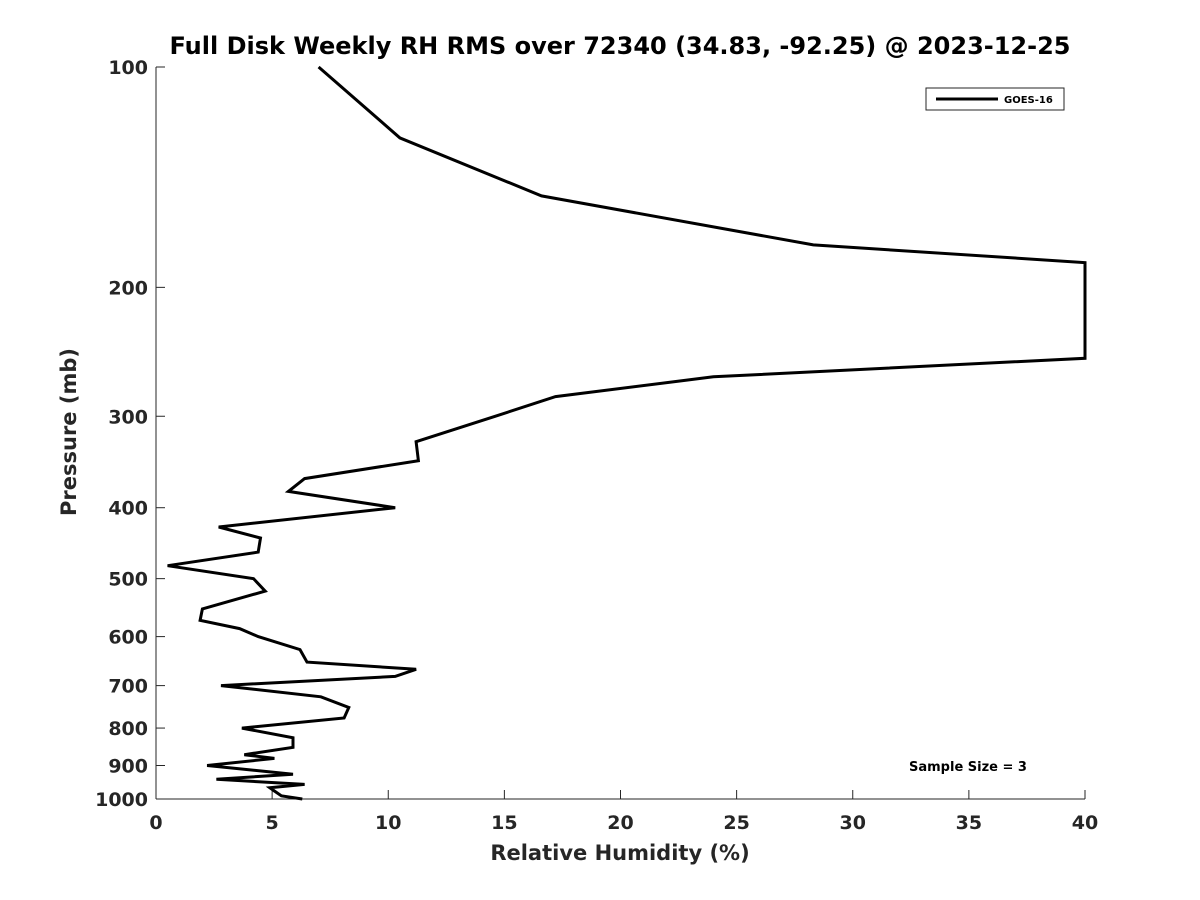  I want to click on x-tick-label: 40, so click(1085, 823).